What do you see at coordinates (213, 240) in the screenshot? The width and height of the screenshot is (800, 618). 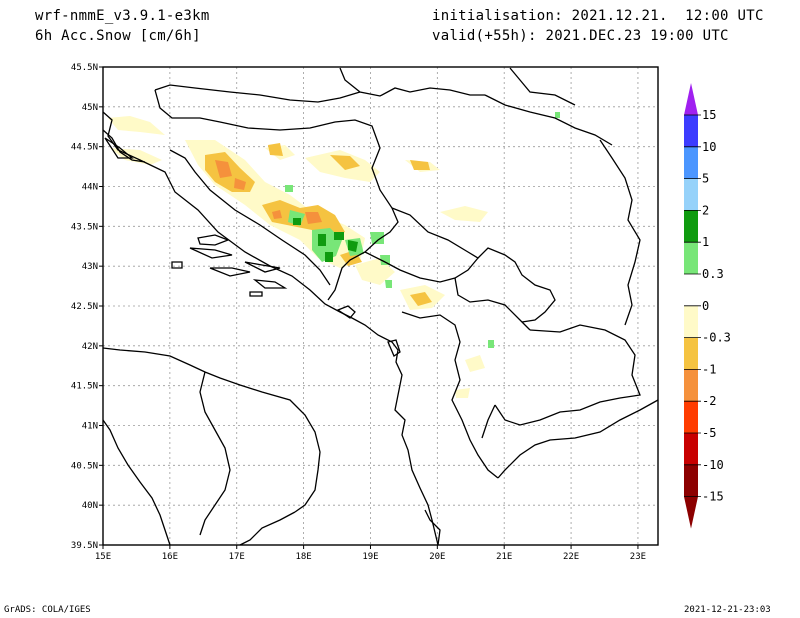 I see `island-brac` at bounding box center [213, 240].